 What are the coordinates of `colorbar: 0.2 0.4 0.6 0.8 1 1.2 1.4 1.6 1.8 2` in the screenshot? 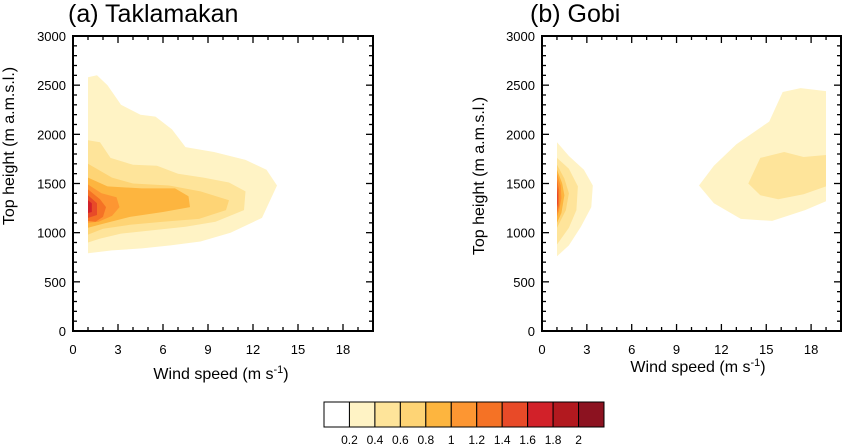 It's located at (464, 424).